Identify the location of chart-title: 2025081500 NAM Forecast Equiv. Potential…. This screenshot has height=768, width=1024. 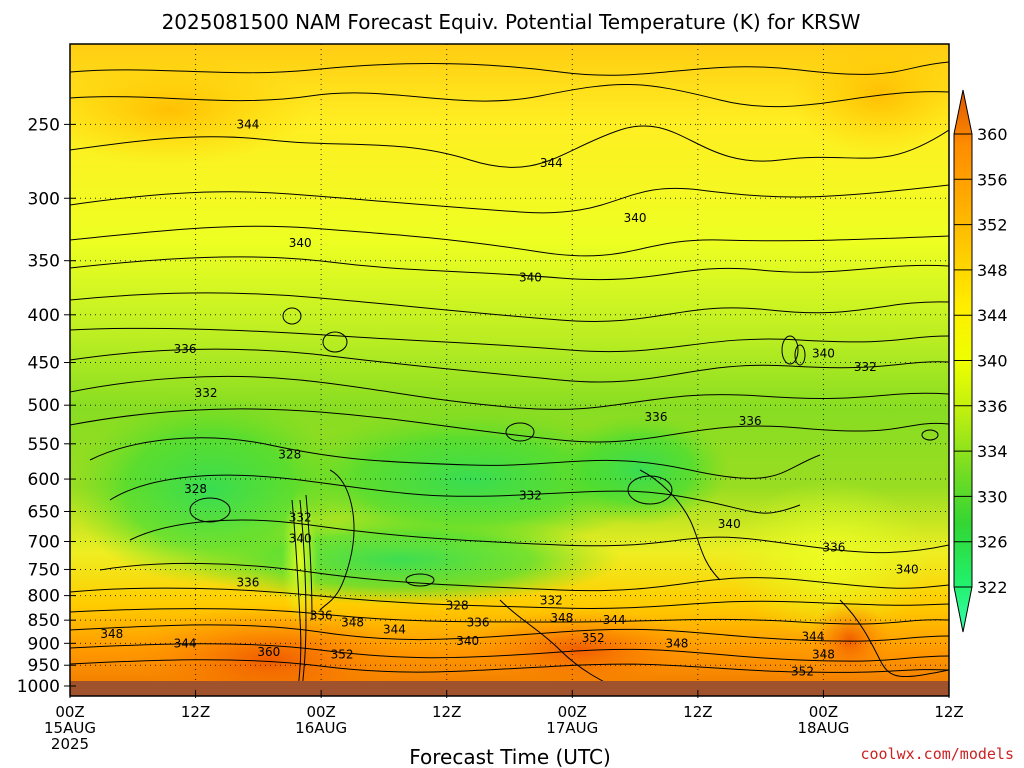
(511, 22).